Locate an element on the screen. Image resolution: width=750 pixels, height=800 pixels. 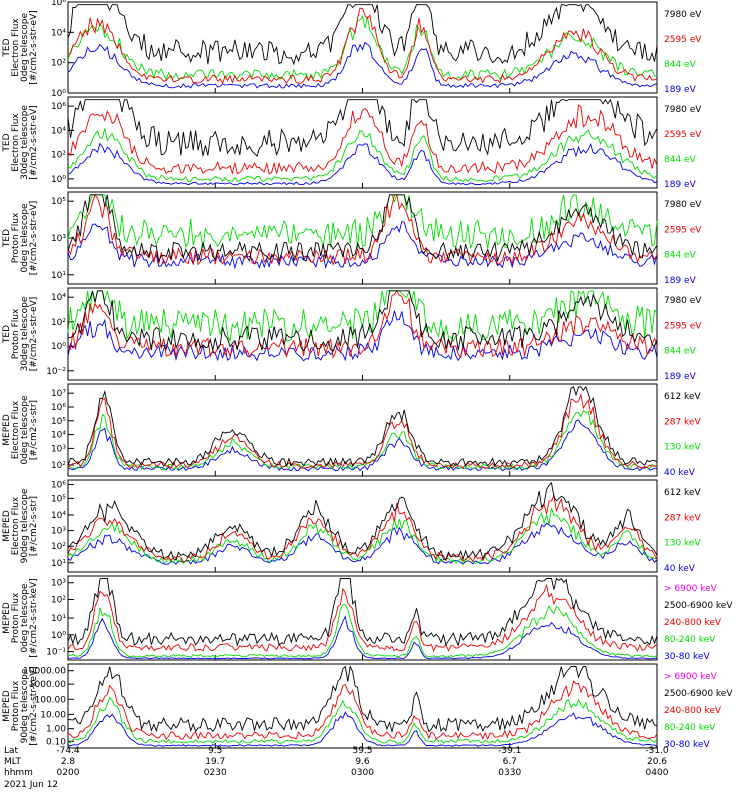
panel-3-ylabel: [#/cm2-s-str-eV] is located at coordinates (34, 238).